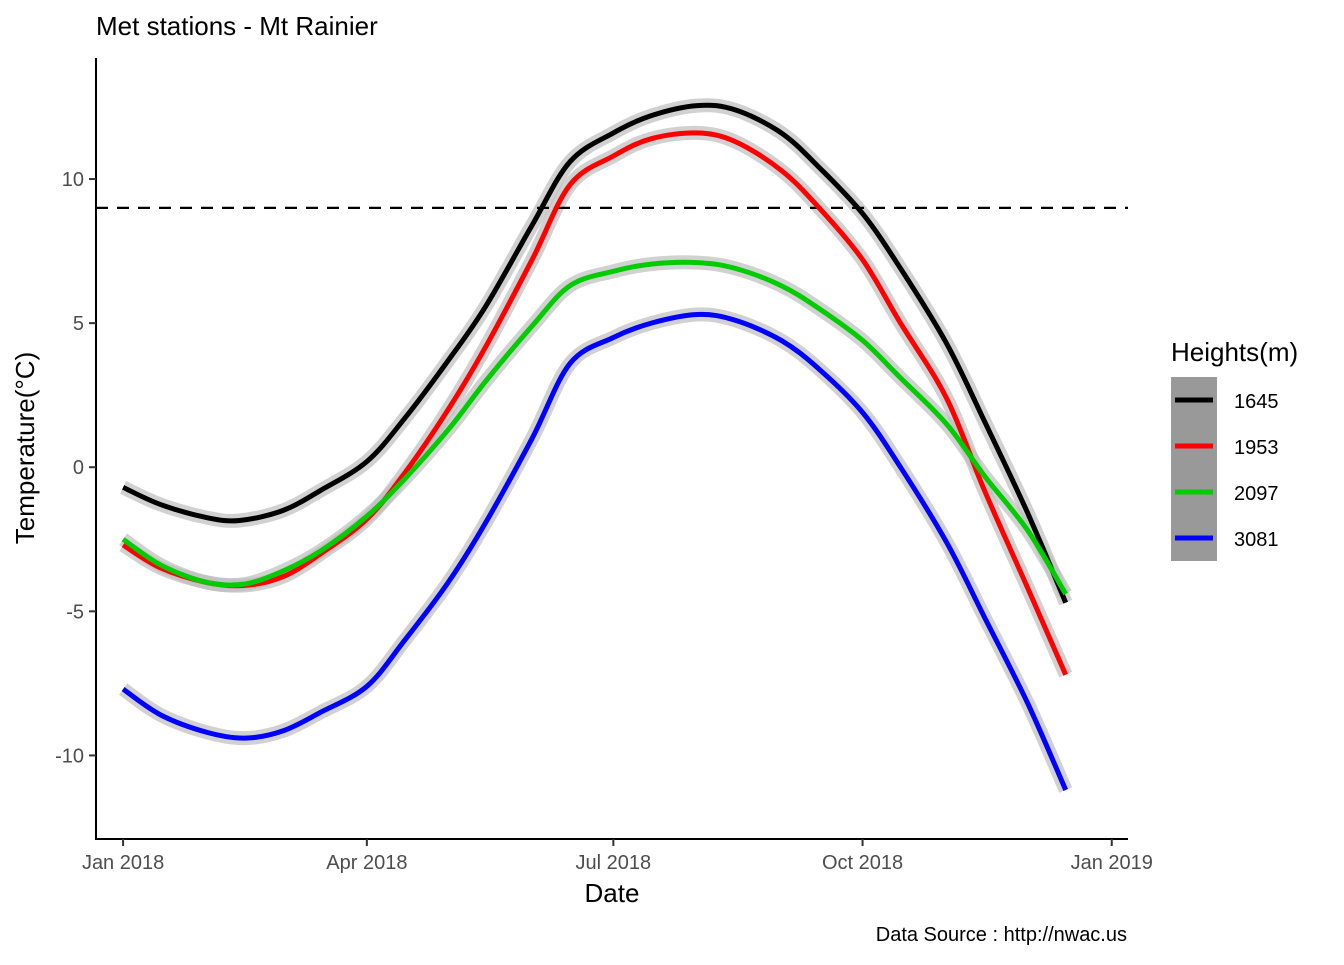 The image size is (1344, 965). I want to click on legend-key-background, so click(1194, 469).